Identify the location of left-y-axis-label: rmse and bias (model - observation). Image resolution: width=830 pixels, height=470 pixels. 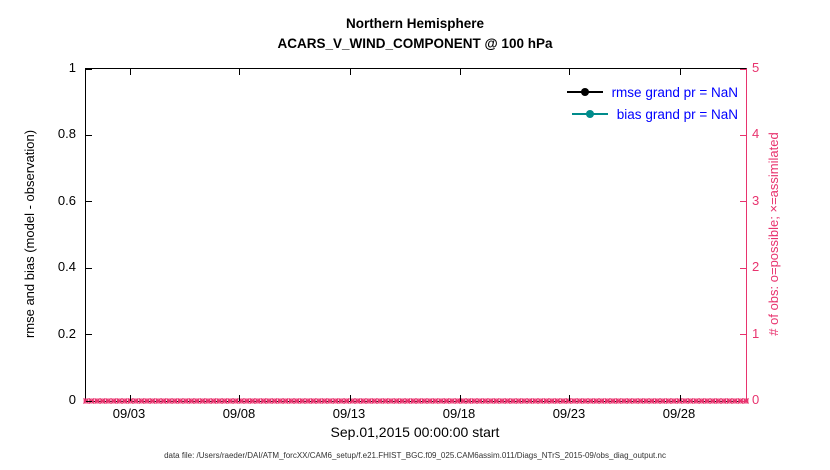
(29, 234).